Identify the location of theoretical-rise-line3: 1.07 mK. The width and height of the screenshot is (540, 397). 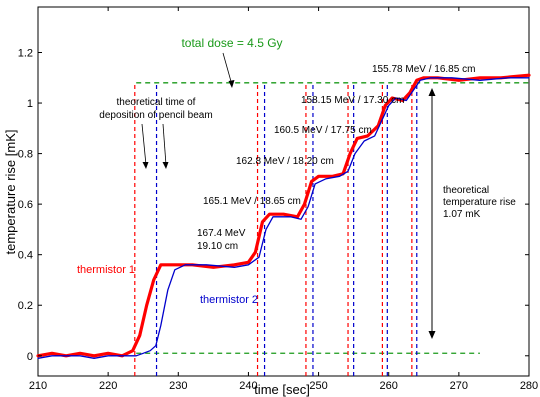
(462, 214).